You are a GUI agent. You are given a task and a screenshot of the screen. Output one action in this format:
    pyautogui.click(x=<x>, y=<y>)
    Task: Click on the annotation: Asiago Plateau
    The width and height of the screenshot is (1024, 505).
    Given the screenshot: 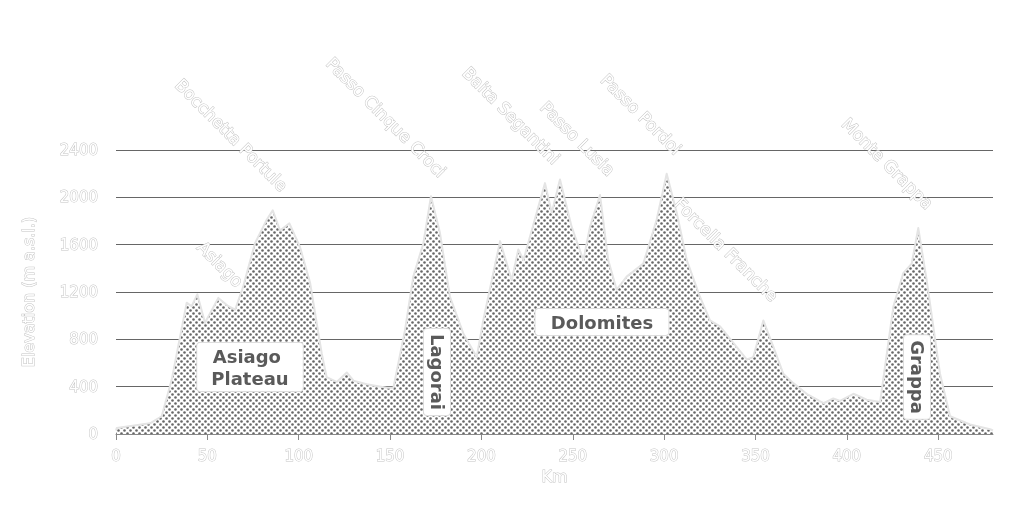 What is the action you would take?
    pyautogui.click(x=250, y=367)
    